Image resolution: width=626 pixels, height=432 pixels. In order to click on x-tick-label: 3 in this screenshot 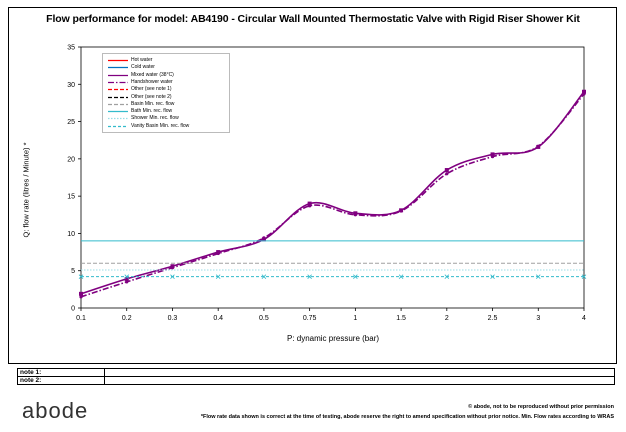, I will do `click(538, 318)`.